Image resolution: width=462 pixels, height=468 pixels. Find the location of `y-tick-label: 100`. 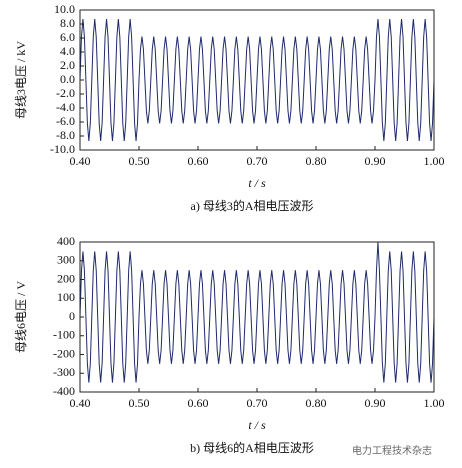

y-tick-label: 100 is located at coordinates (66, 297).